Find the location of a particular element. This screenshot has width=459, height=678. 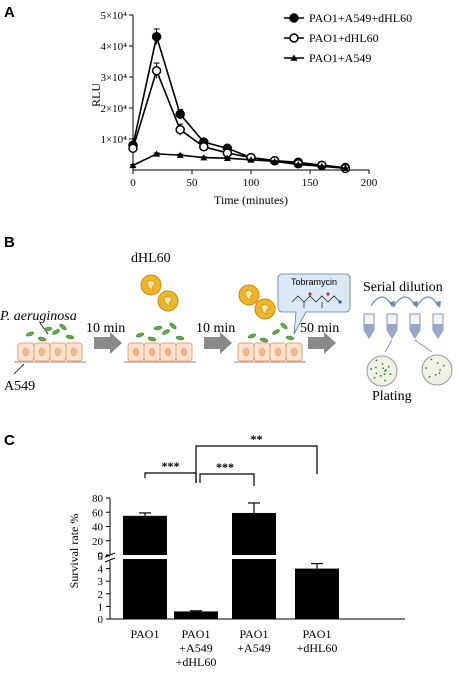

y-tick-label: 4×10⁴ is located at coordinates (113, 47).